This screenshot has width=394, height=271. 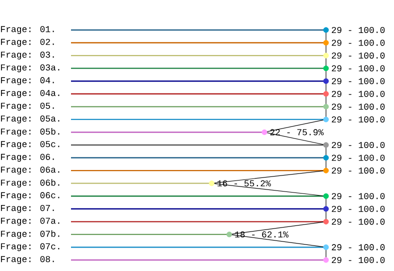 What do you see at coordinates (30, 222) in the screenshot?
I see `y-tick-label: Frage: 07a.` at bounding box center [30, 222].